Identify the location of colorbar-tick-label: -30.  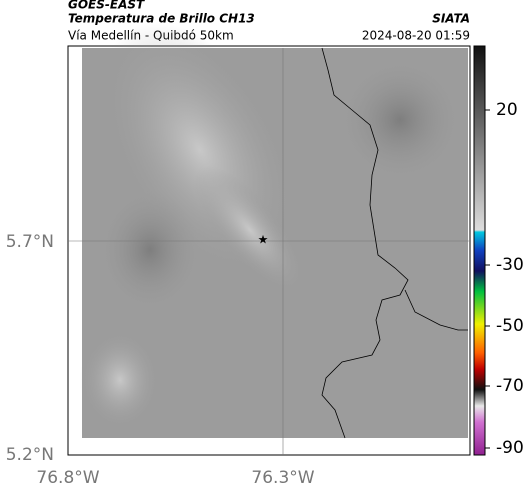
(510, 265).